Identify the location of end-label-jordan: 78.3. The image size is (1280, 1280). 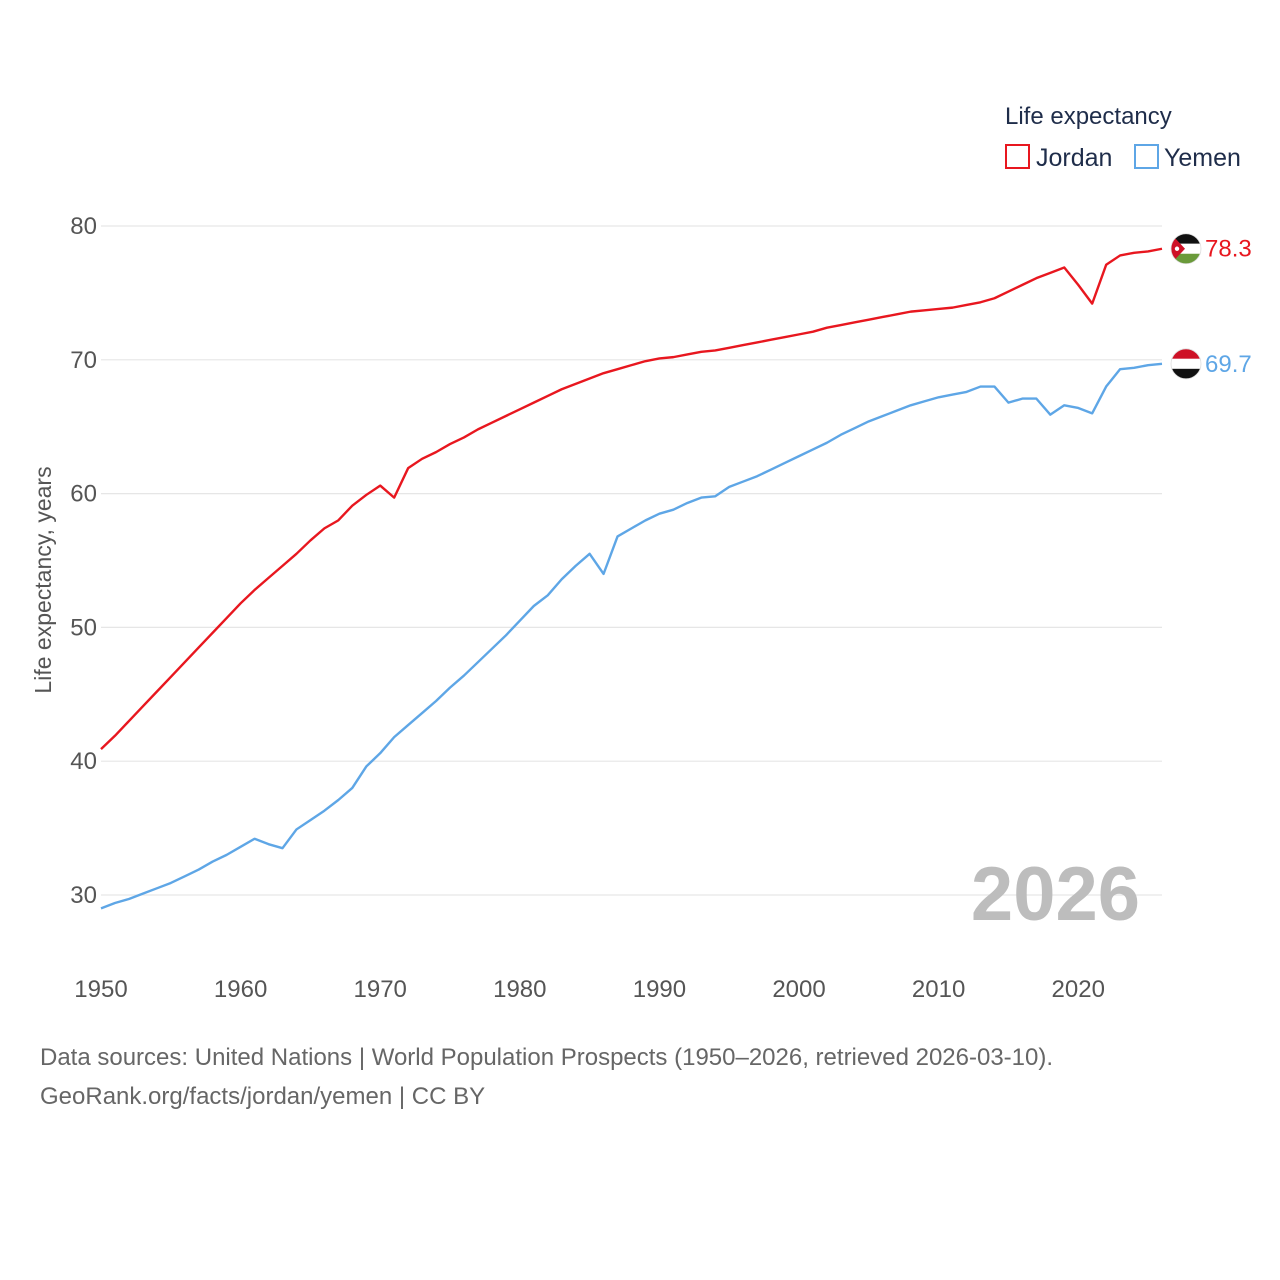
(1228, 249).